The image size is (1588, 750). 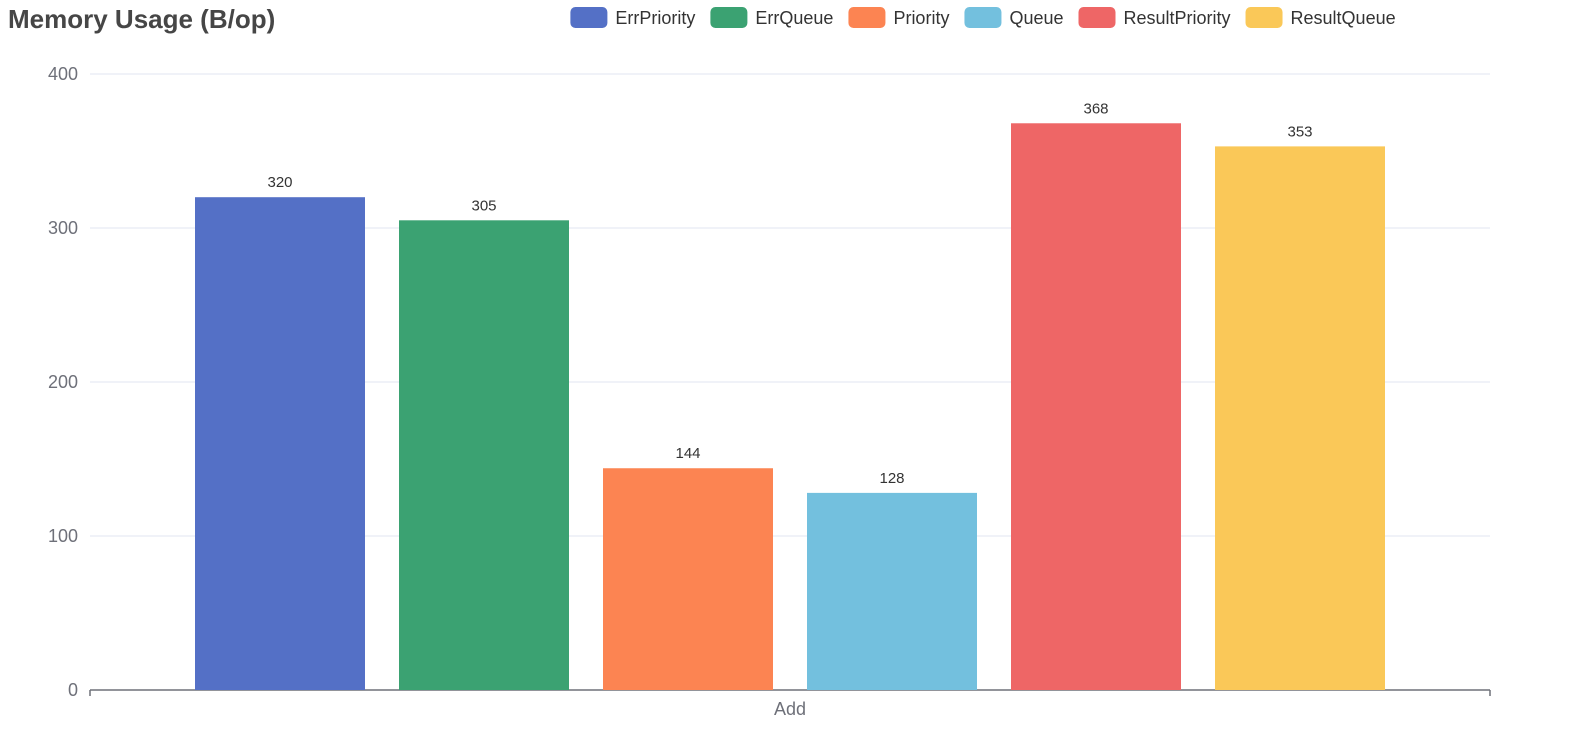 I want to click on bar-queue, so click(x=892, y=591).